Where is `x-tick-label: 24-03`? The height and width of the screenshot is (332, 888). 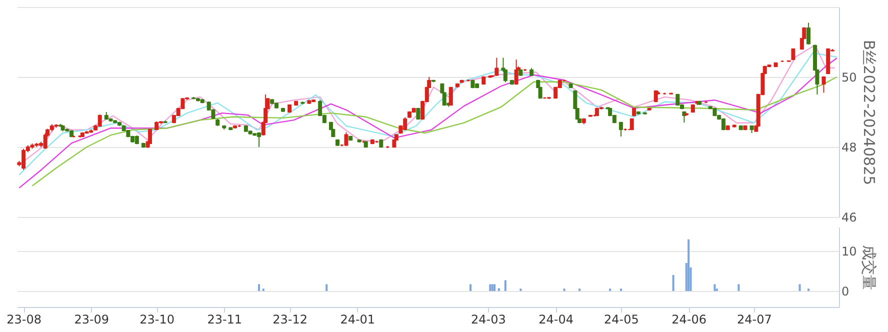
x-tick-label: 24-03 is located at coordinates (488, 319).